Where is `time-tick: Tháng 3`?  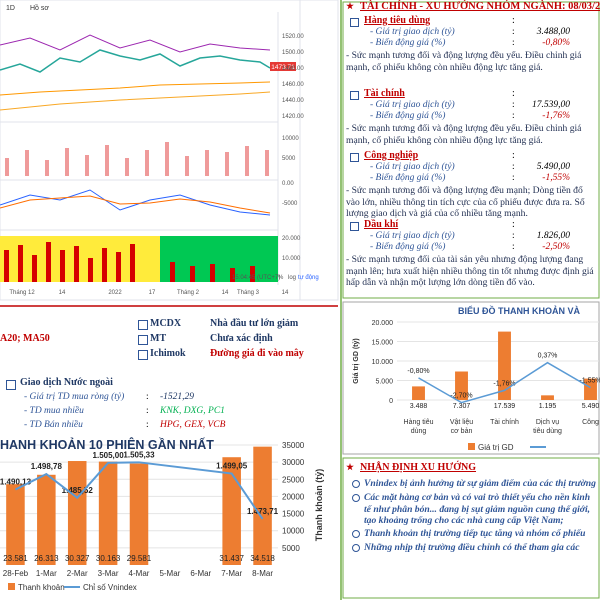 time-tick: Tháng 3 is located at coordinates (248, 293).